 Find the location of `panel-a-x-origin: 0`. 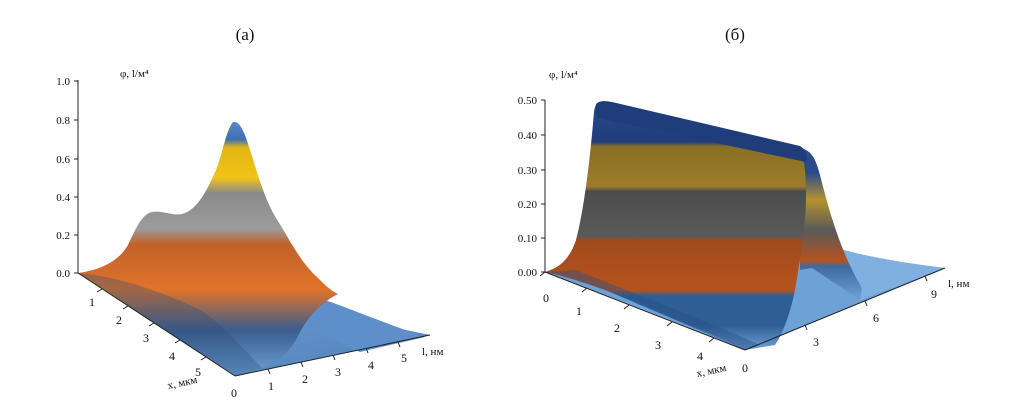

panel-a-x-origin: 0 is located at coordinates (234, 393).